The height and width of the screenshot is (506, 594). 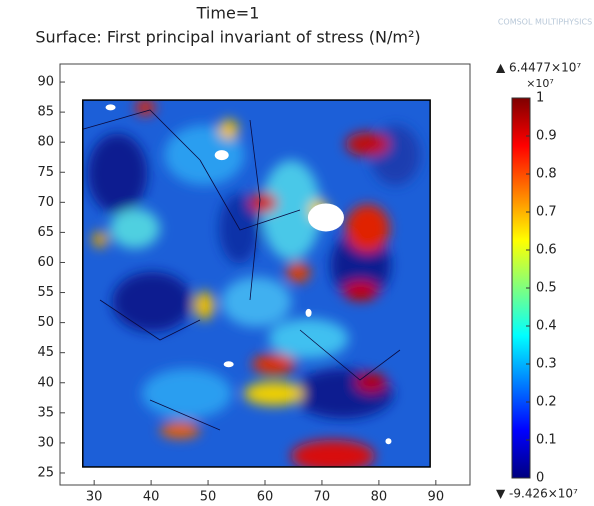 What do you see at coordinates (208, 497) in the screenshot?
I see `x-tick-label: 50` at bounding box center [208, 497].